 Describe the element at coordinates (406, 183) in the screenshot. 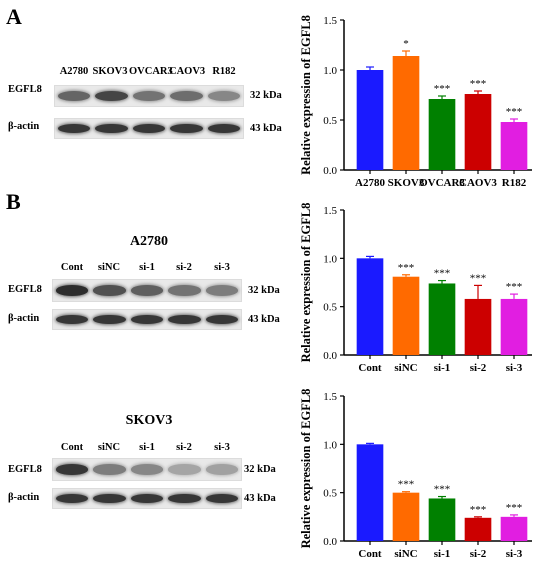

I see `x-tick-label: SKOV3` at that location.